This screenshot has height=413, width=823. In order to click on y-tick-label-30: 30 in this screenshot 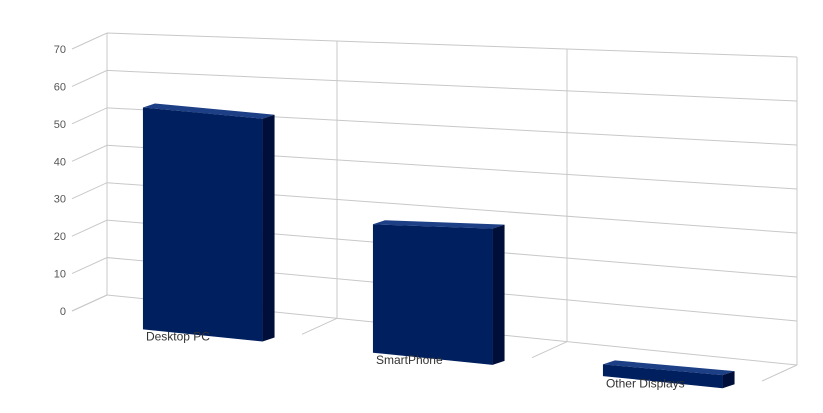, I will do `click(60, 200)`.